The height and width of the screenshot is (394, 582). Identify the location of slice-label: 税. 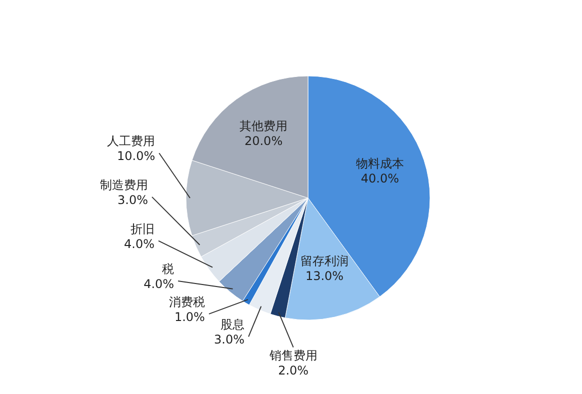
(168, 269).